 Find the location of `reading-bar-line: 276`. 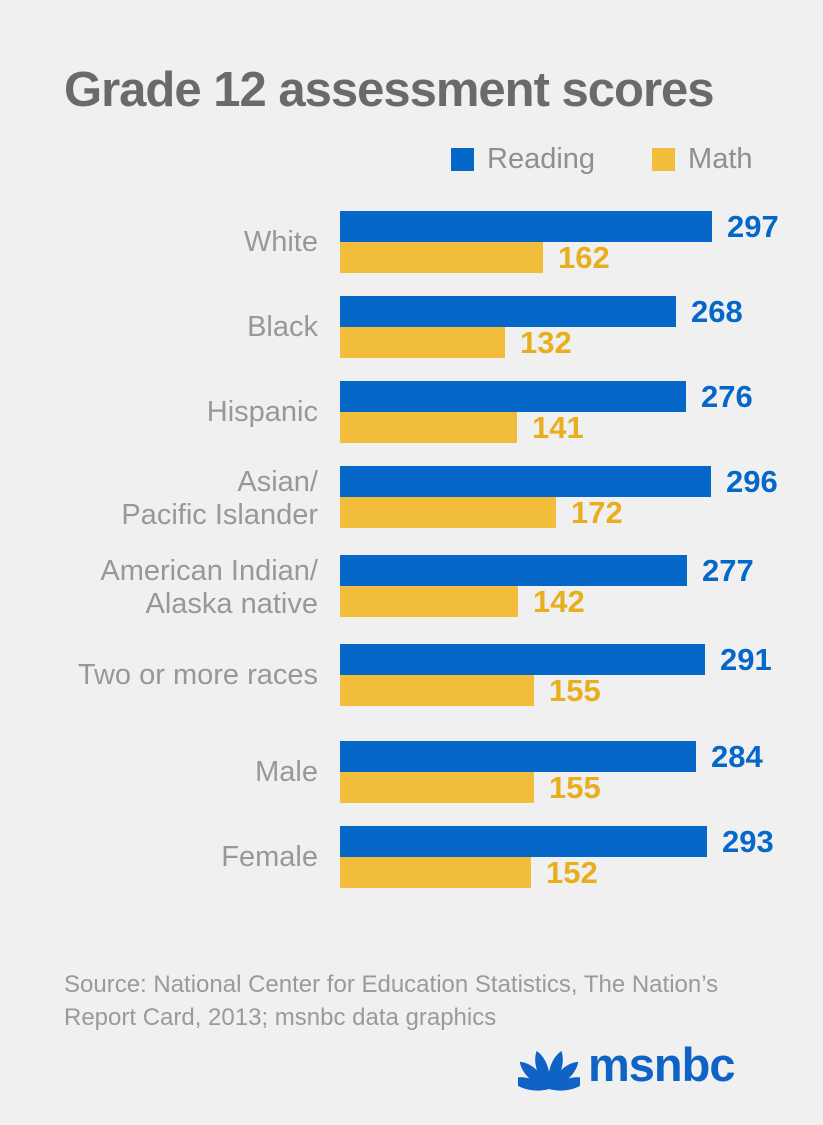

reading-bar-line: 276 is located at coordinates (546, 396).